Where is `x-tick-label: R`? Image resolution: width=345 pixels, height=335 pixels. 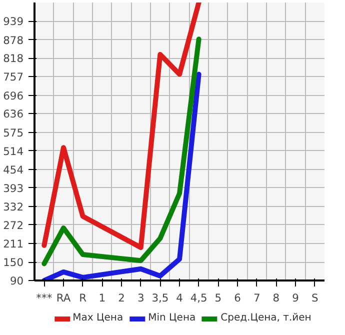
x-tick-label: R is located at coordinates (83, 298).